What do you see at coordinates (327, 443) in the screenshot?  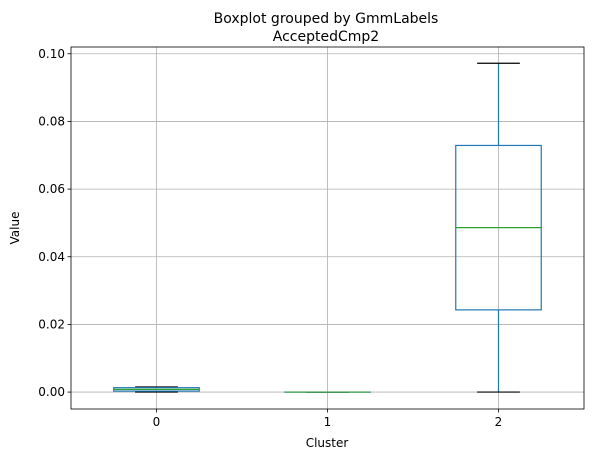 I see `x-axis-label: Cluster` at bounding box center [327, 443].